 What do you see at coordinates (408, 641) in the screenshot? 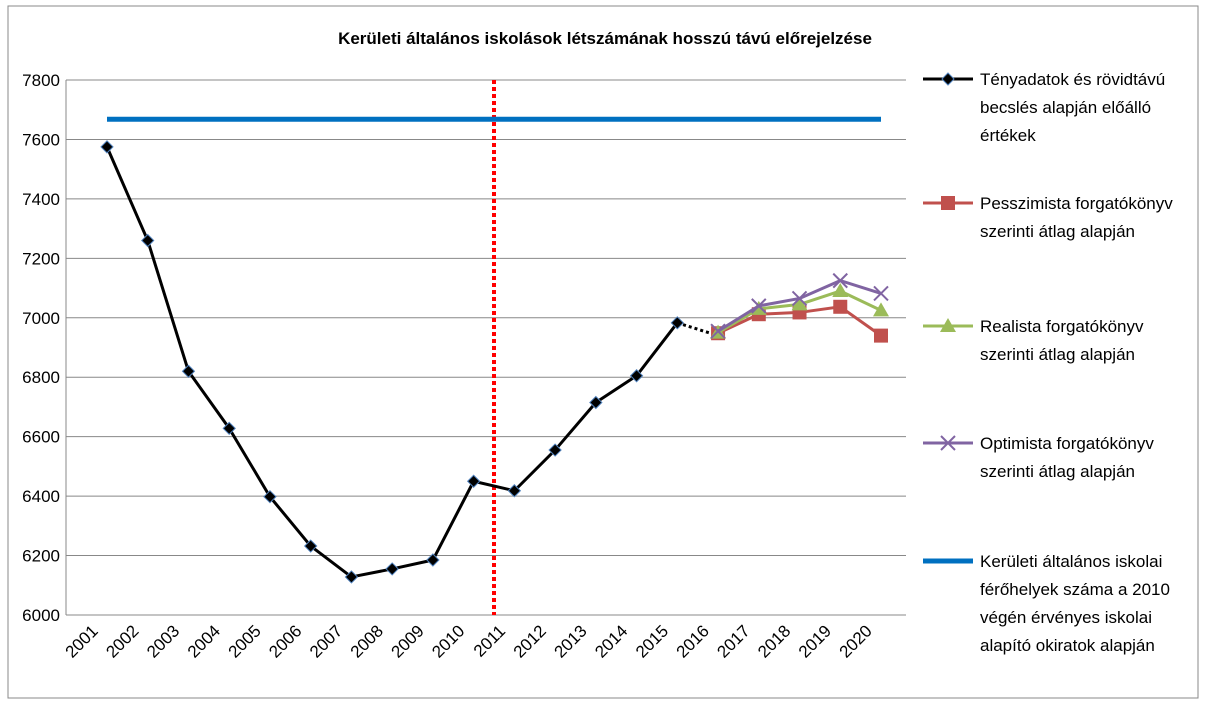
I see `x-tick-label: 2009` at bounding box center [408, 641].